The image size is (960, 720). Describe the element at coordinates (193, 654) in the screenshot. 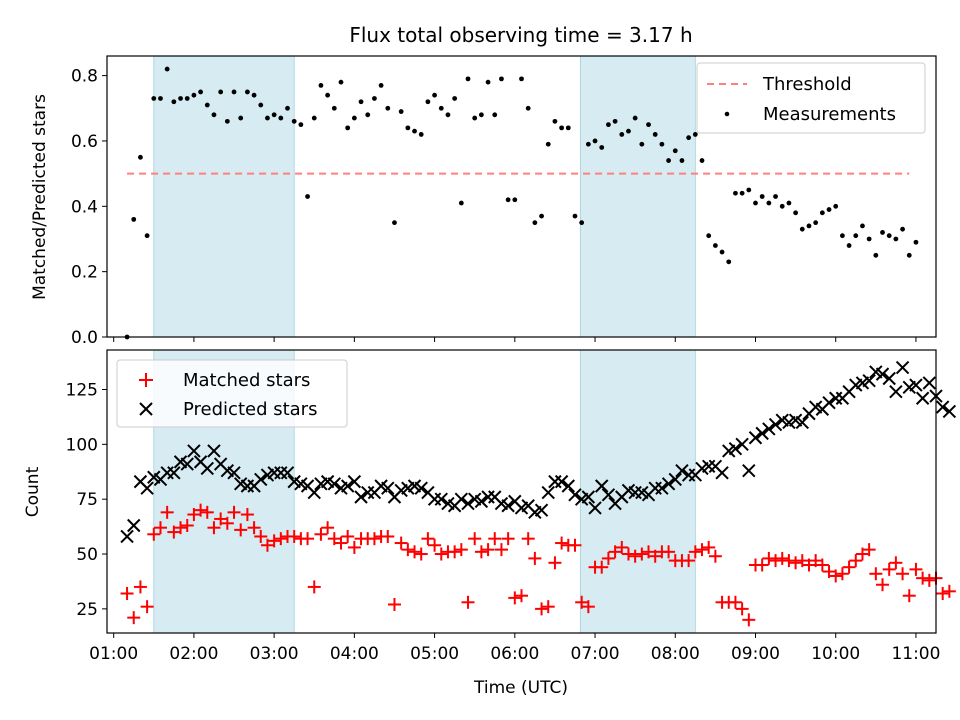

I see `x-tick-label: 02:00` at that location.